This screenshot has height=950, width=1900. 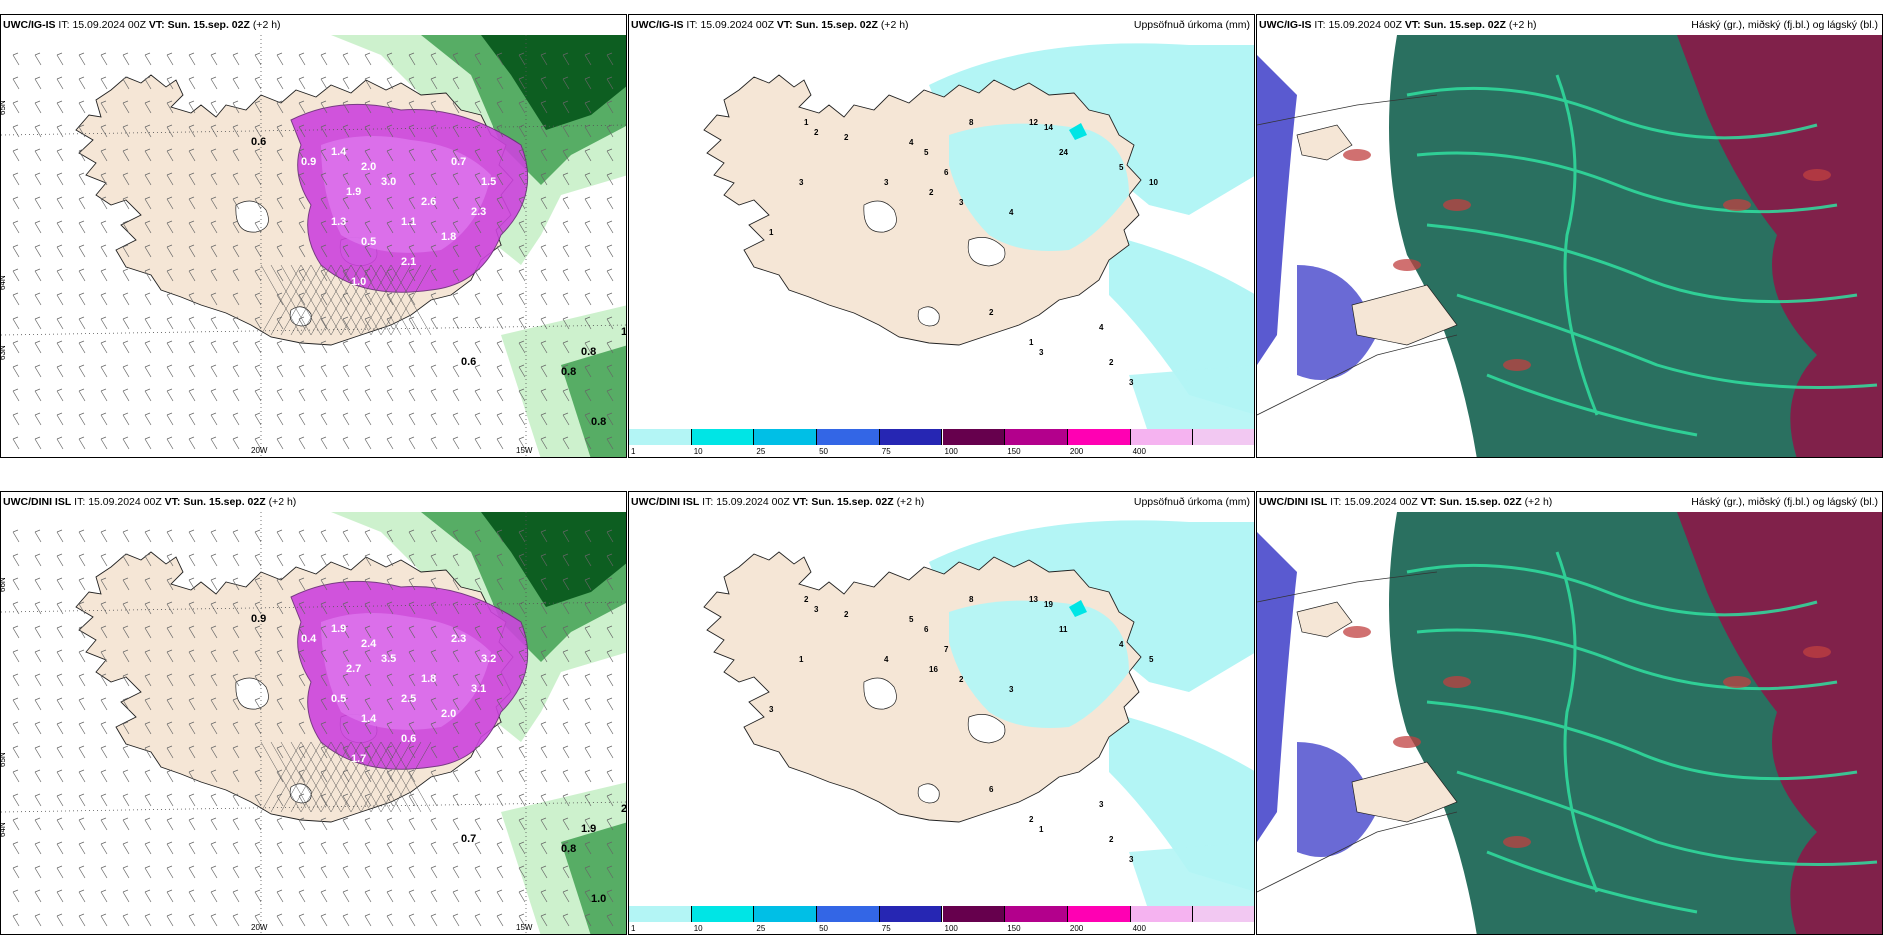 I want to click on precip-value-label: 2.0, so click(x=448, y=714).